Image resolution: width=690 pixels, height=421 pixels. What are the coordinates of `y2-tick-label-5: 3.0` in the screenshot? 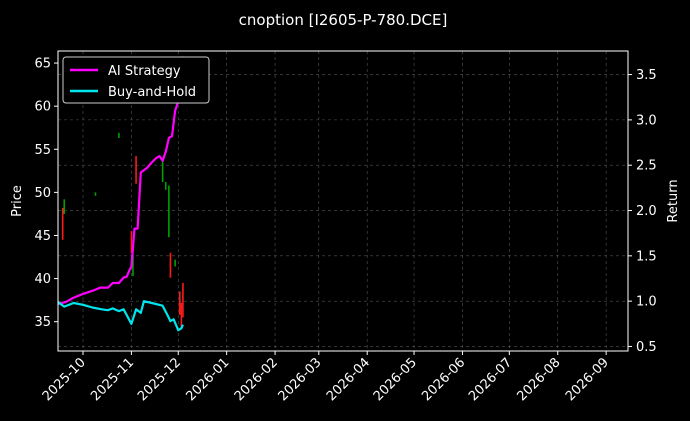 It's located at (646, 120).